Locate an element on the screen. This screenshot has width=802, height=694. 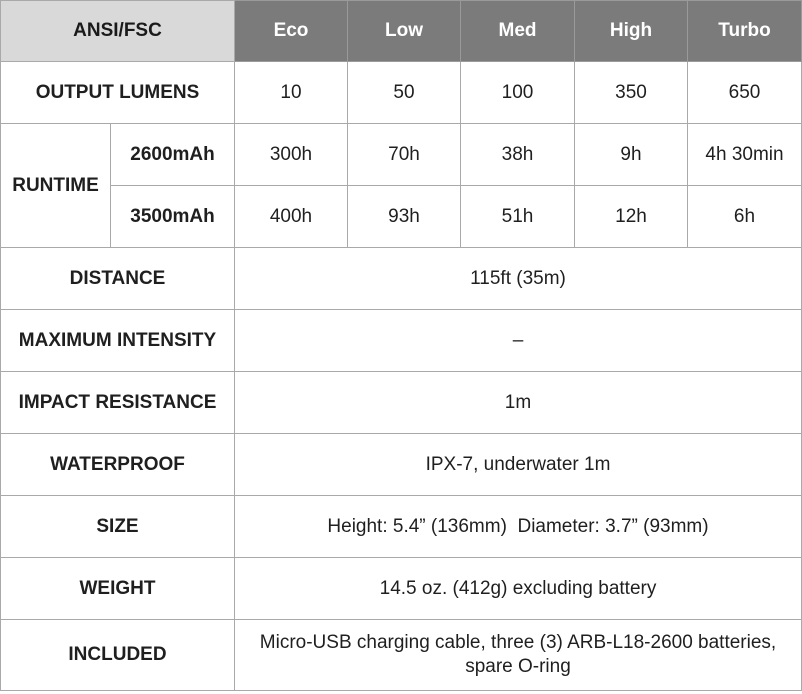
output-lumens-row: OUTPUT LUMENS 10 50 100 350 650 is located at coordinates (401, 92).